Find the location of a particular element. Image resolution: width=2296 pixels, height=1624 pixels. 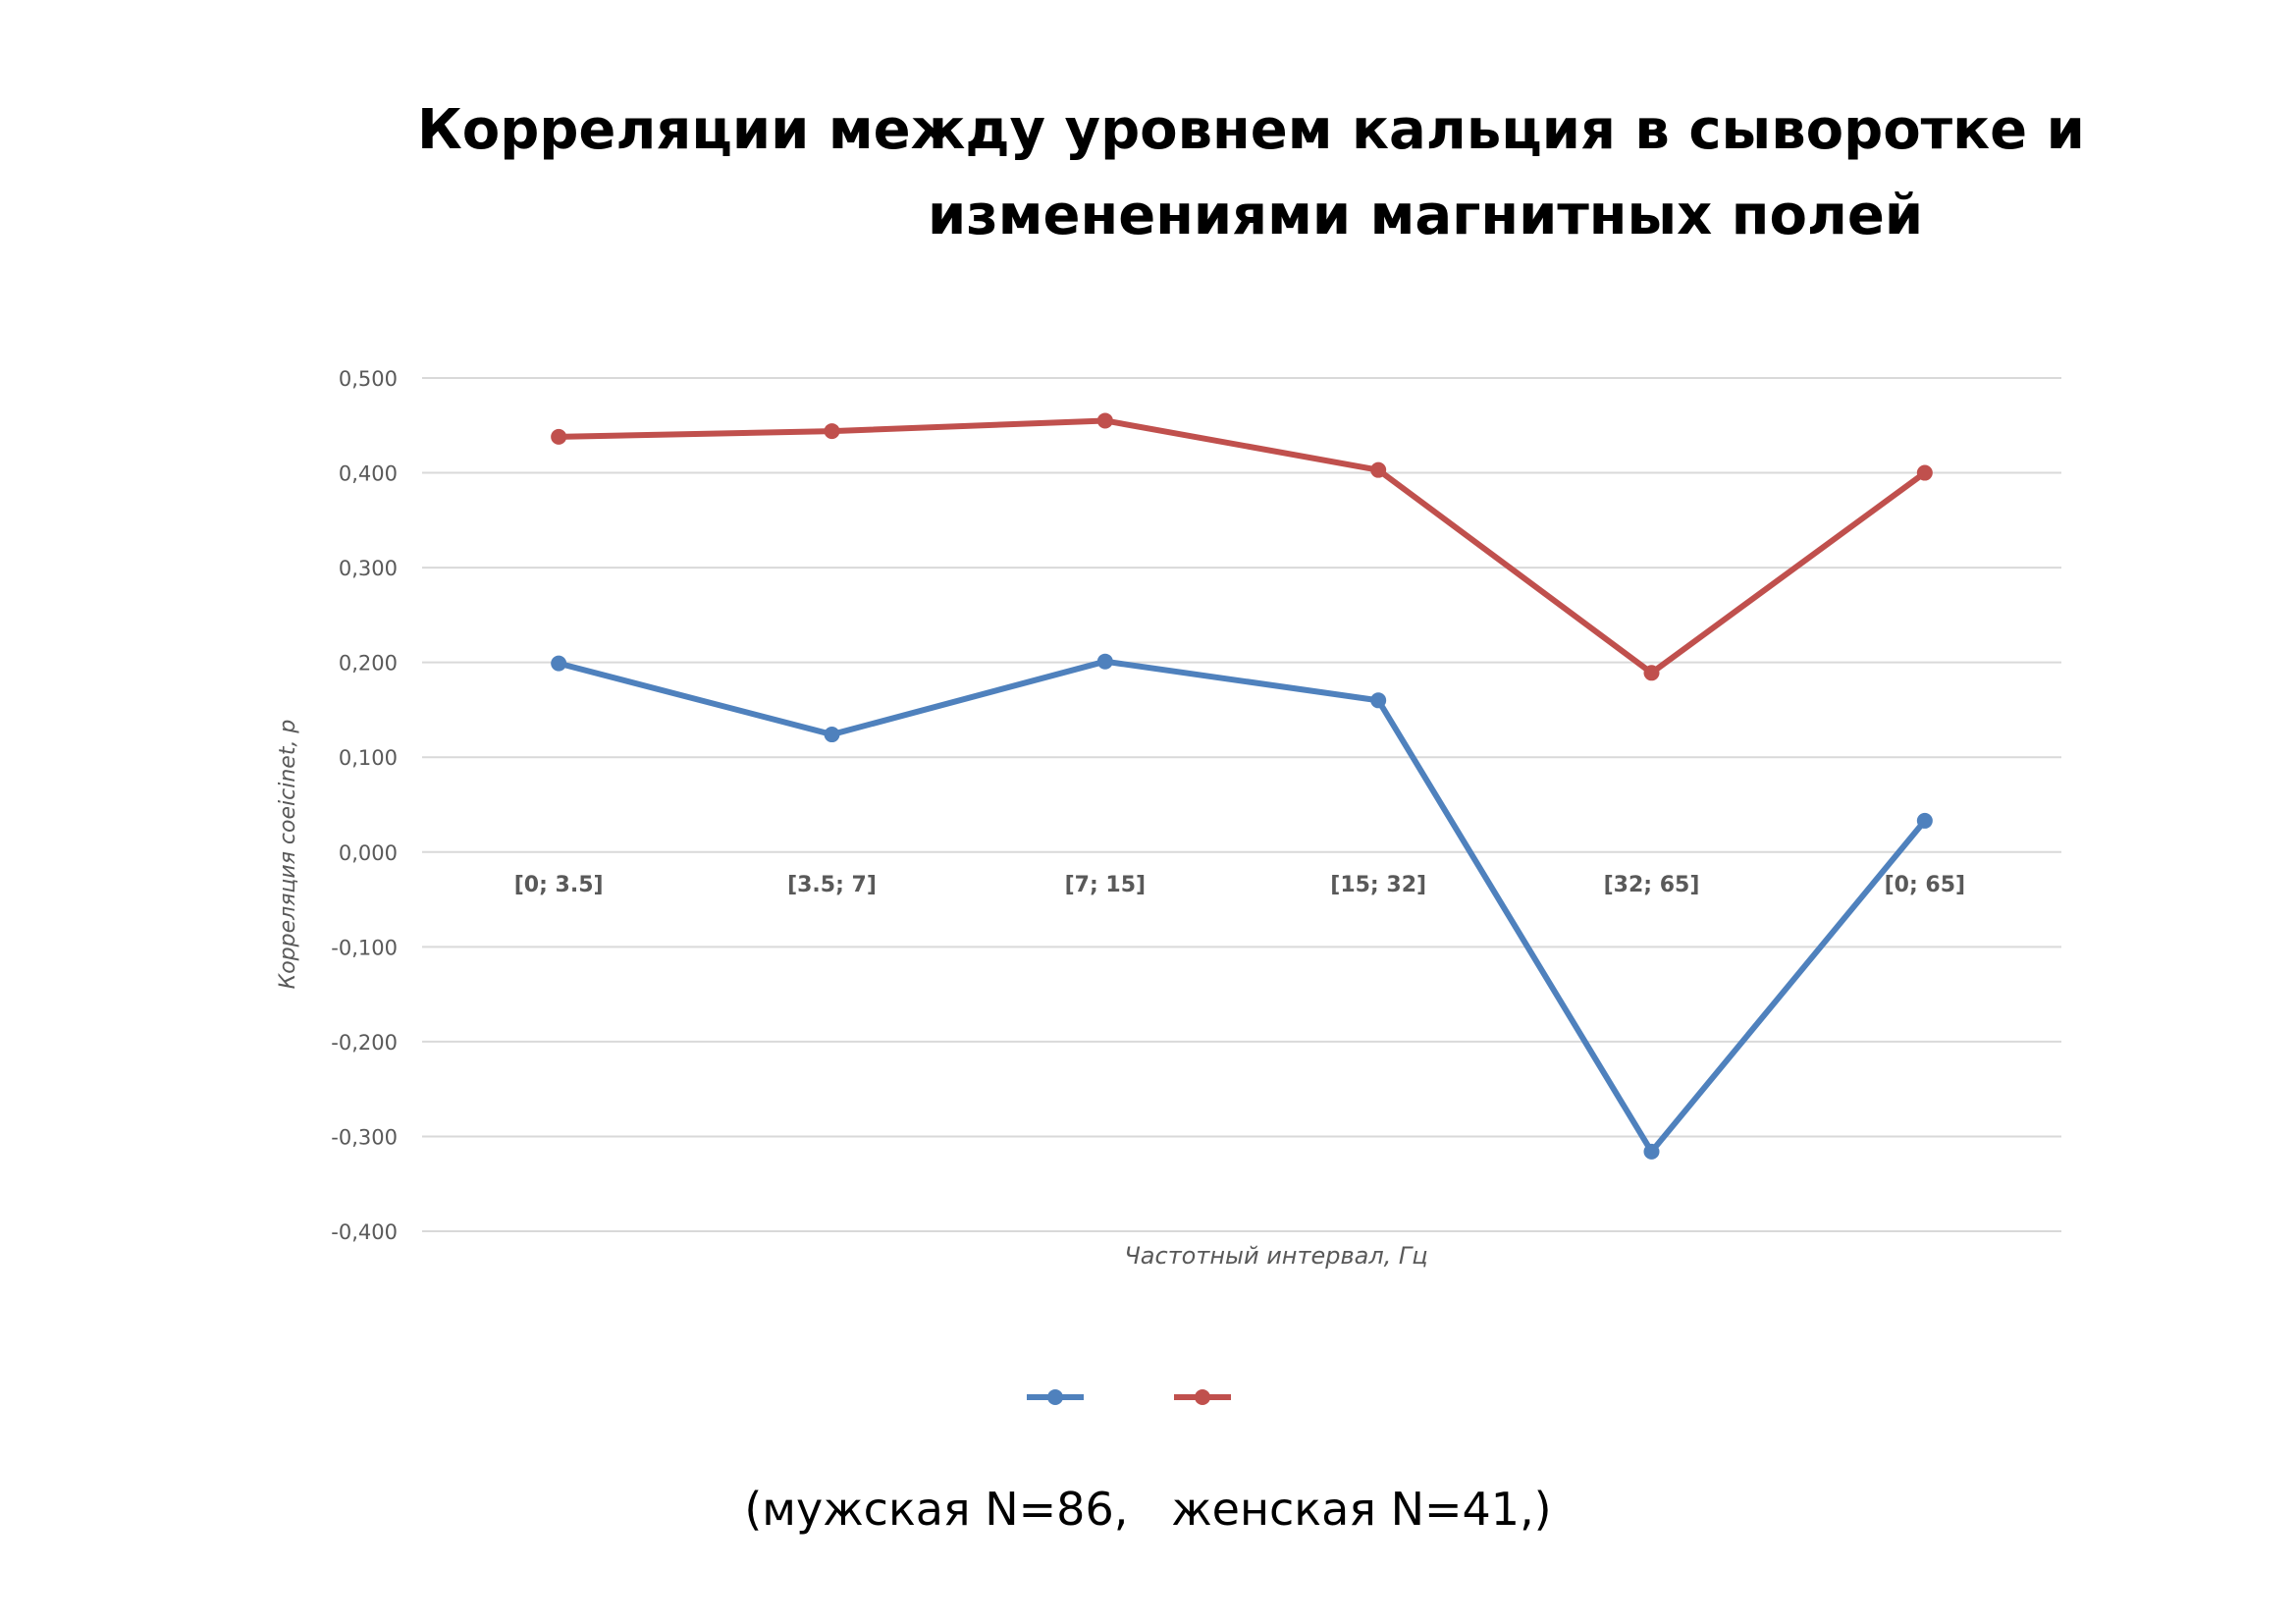

x-axis-label: Частотный интервал, Гц is located at coordinates (1275, 1256).